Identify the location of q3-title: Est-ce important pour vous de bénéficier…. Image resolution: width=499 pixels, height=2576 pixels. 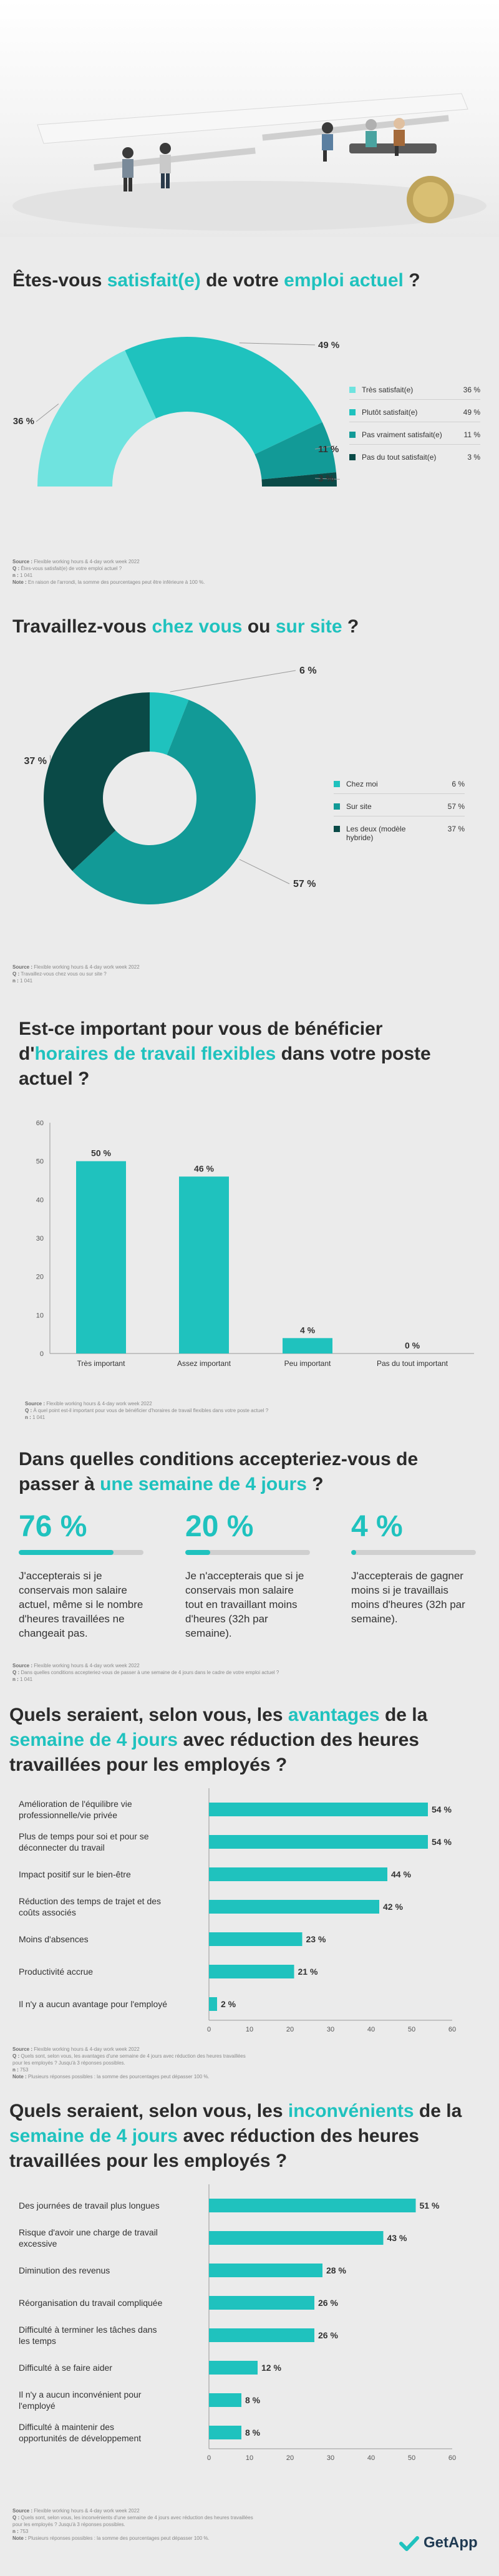
(225, 1054).